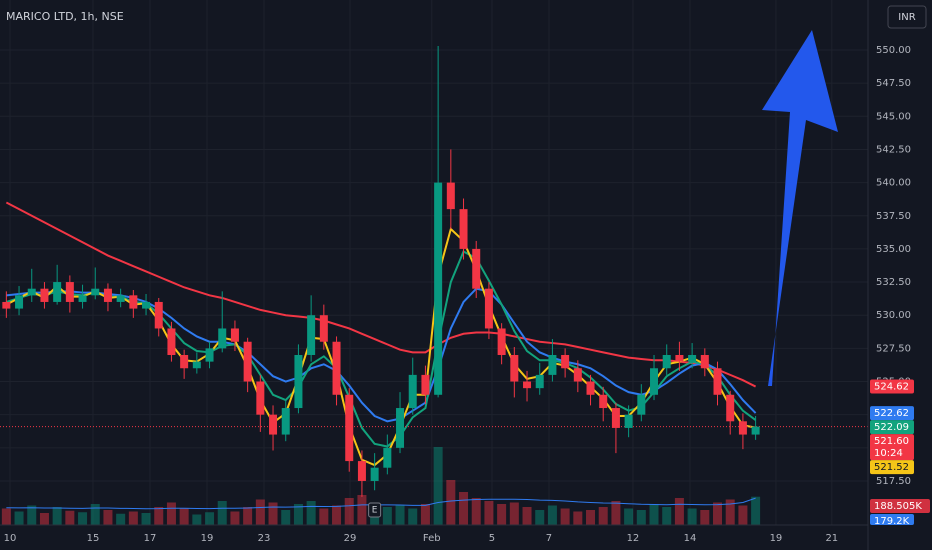 The width and height of the screenshot is (932, 550). What do you see at coordinates (690, 538) in the screenshot?
I see `x-tick-label: 14` at bounding box center [690, 538].